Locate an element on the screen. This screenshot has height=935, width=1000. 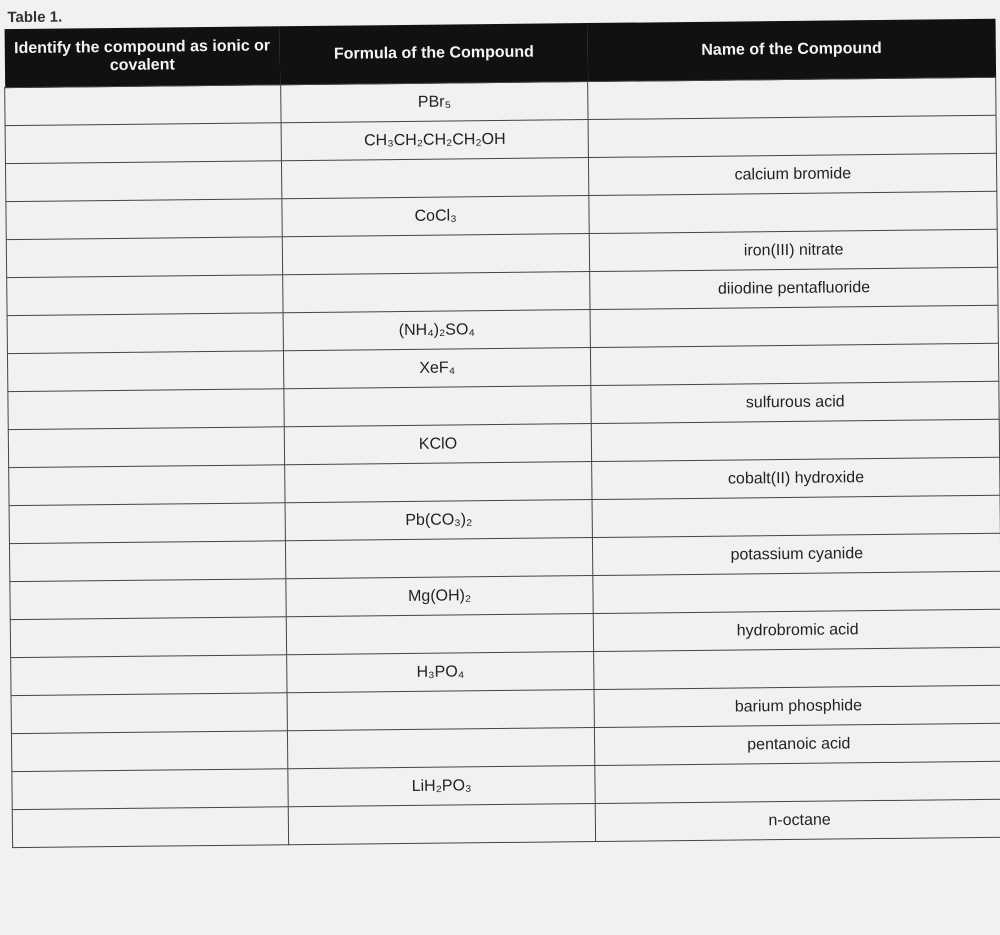
name-cell: diiodine pentafluoride is located at coordinates (794, 288).